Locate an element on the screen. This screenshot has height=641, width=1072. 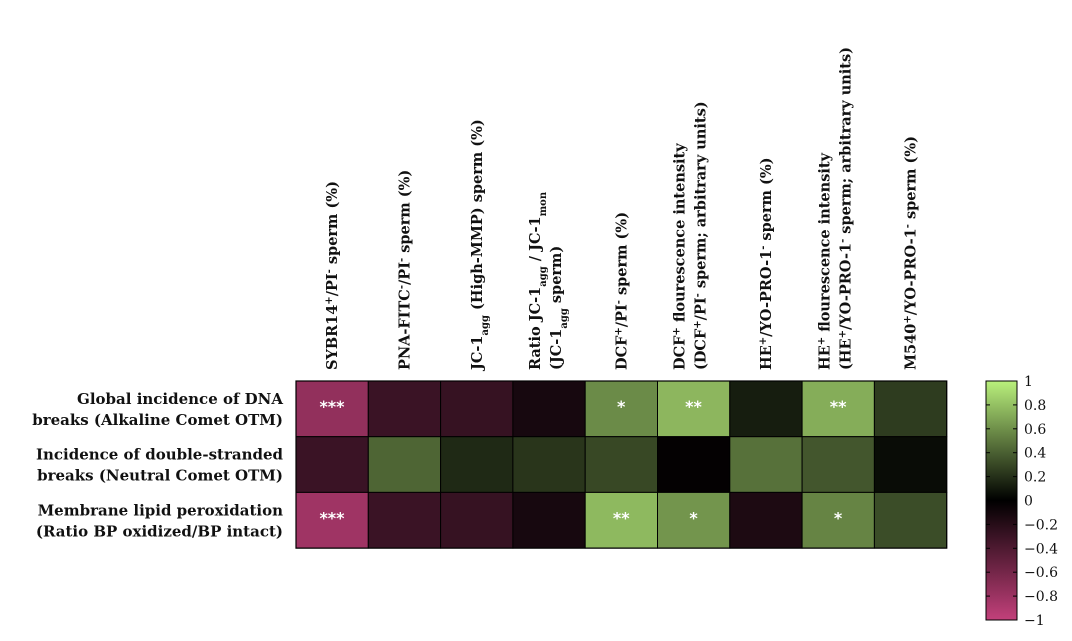
column-label: HE+/YO-PRO-1- sperm (%) is located at coordinates (766, 264).